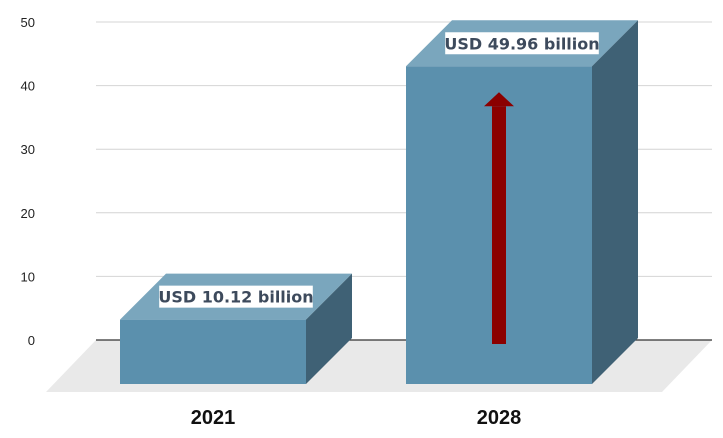 This screenshot has width=723, height=438. Describe the element at coordinates (28, 213) in the screenshot. I see `y-tick-label: 20` at that location.